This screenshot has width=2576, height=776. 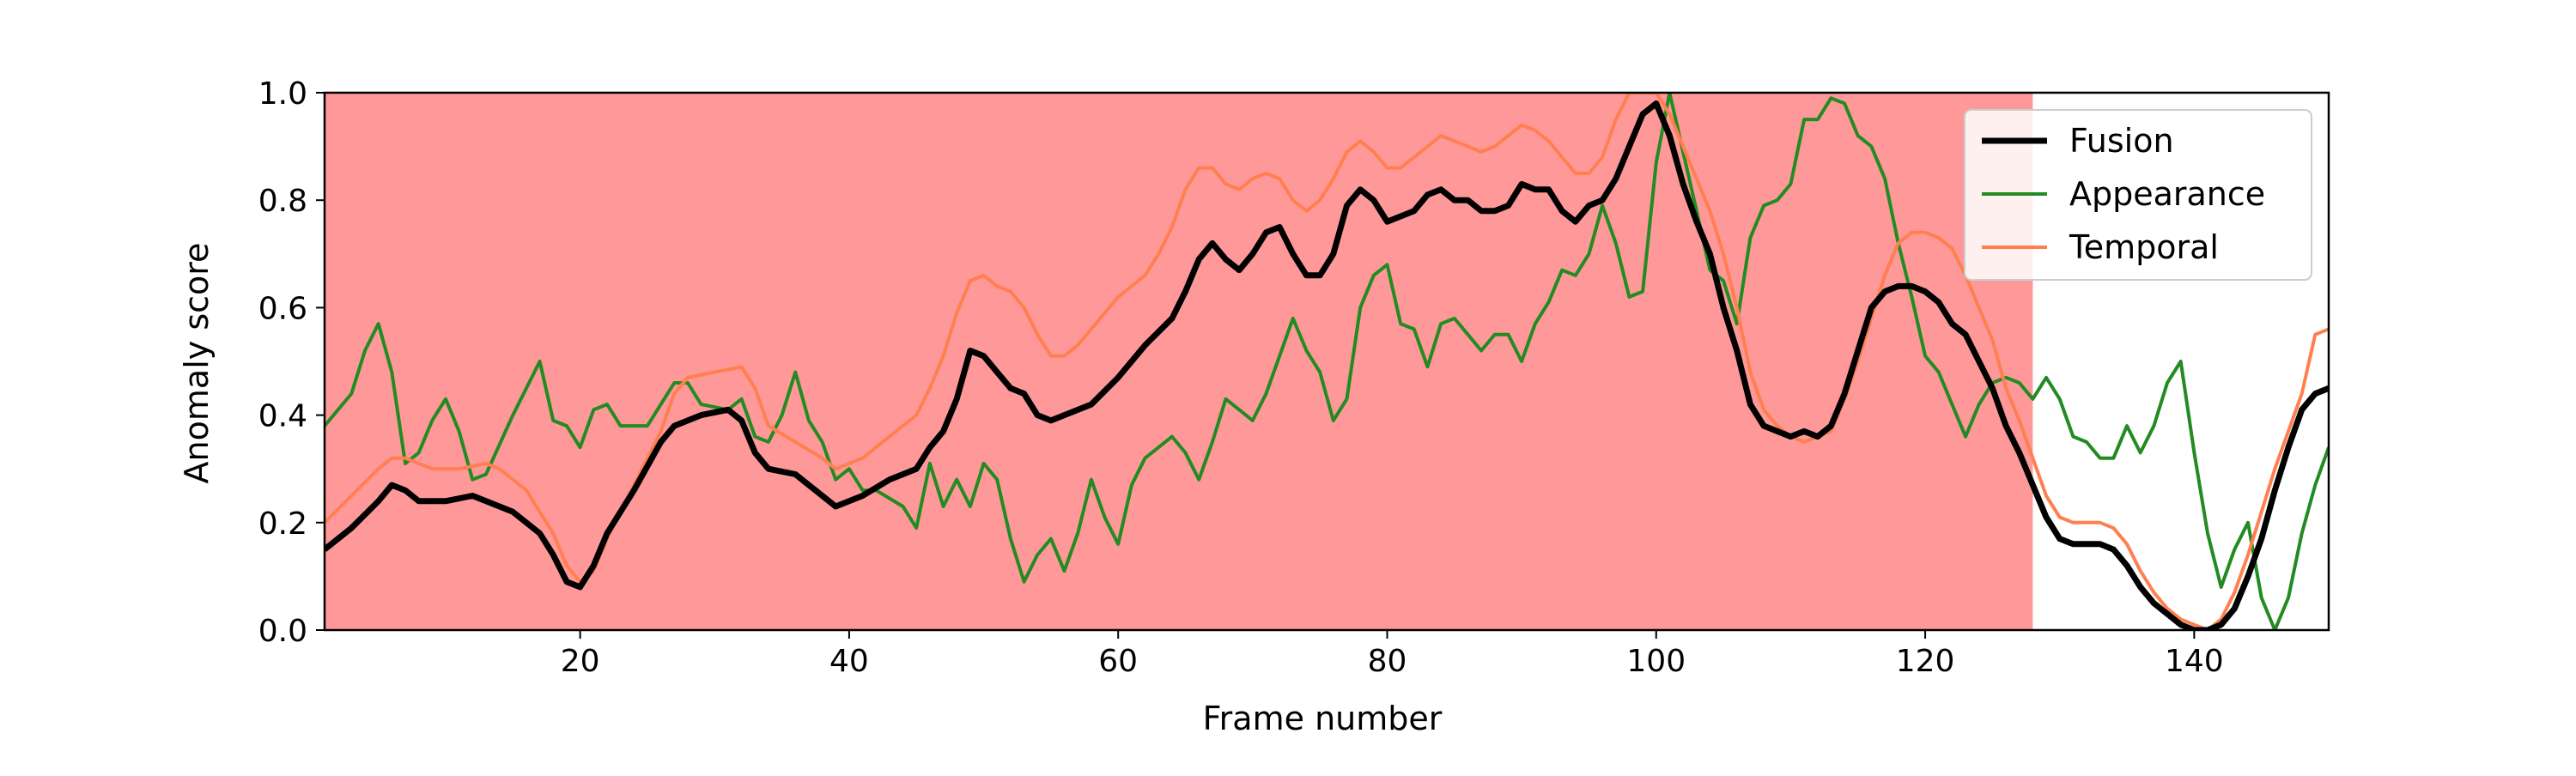 What do you see at coordinates (1656, 661) in the screenshot?
I see `x-tick-label: 100` at bounding box center [1656, 661].